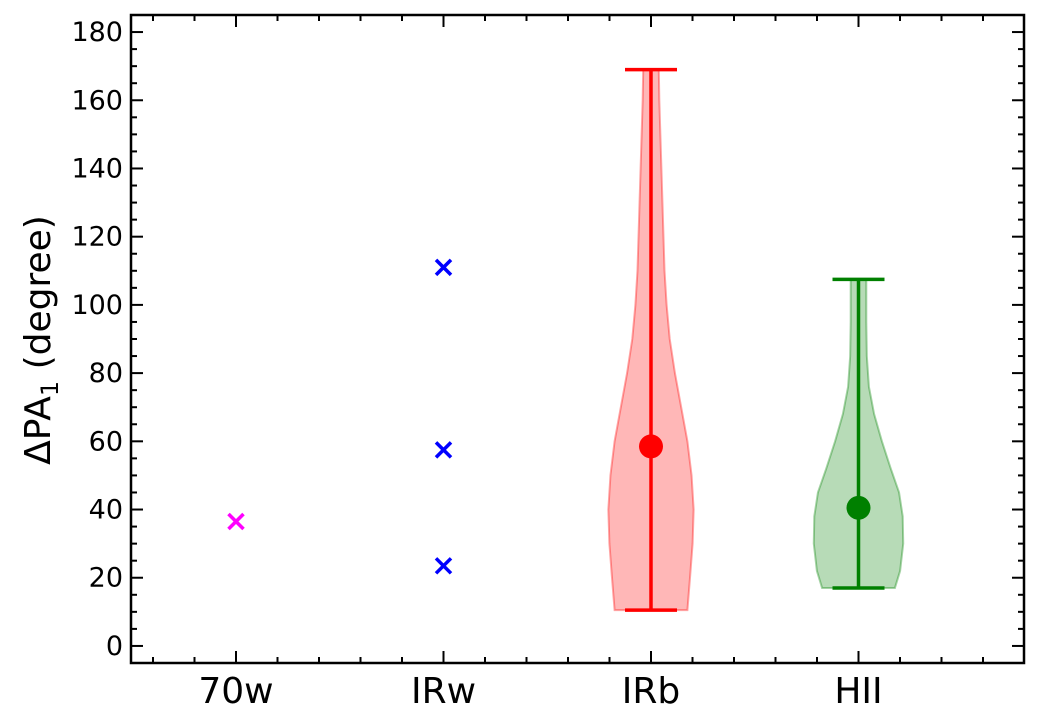  What do you see at coordinates (114, 646) in the screenshot?
I see `y-tick-label: 0` at bounding box center [114, 646].